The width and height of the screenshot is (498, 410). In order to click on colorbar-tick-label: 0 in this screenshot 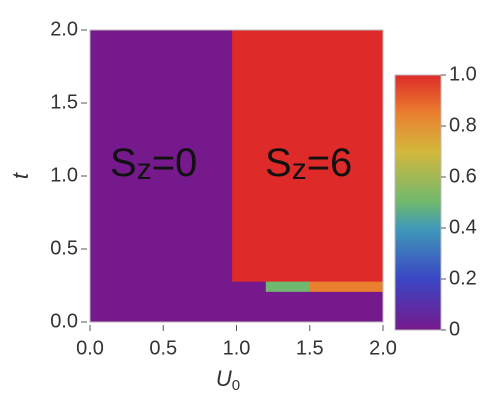, I will do `click(454, 329)`.